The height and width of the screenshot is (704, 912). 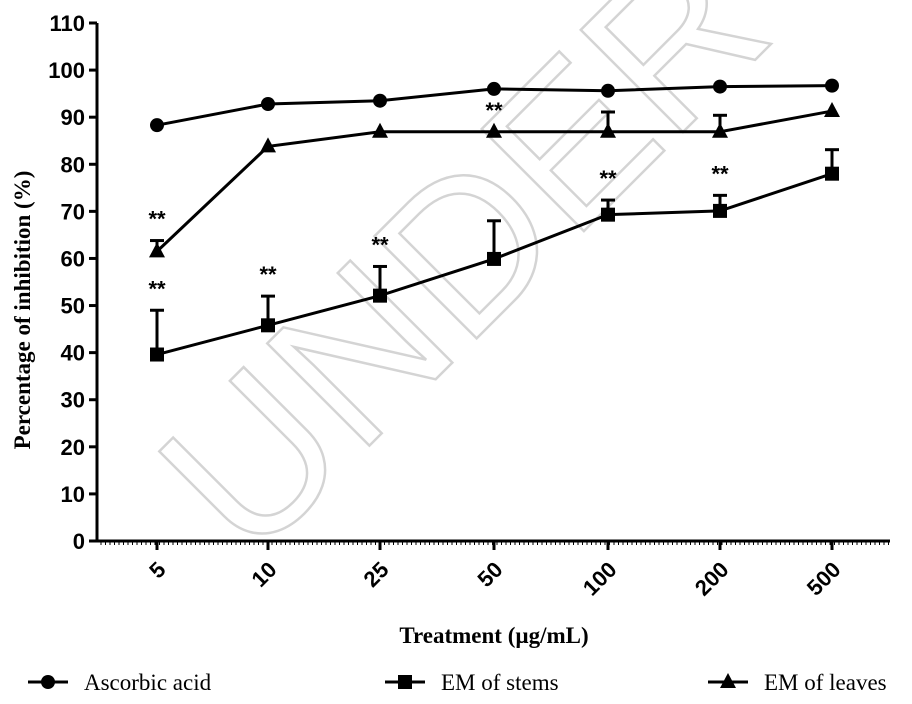 I want to click on x-tick-label: 50, so click(x=490, y=574).